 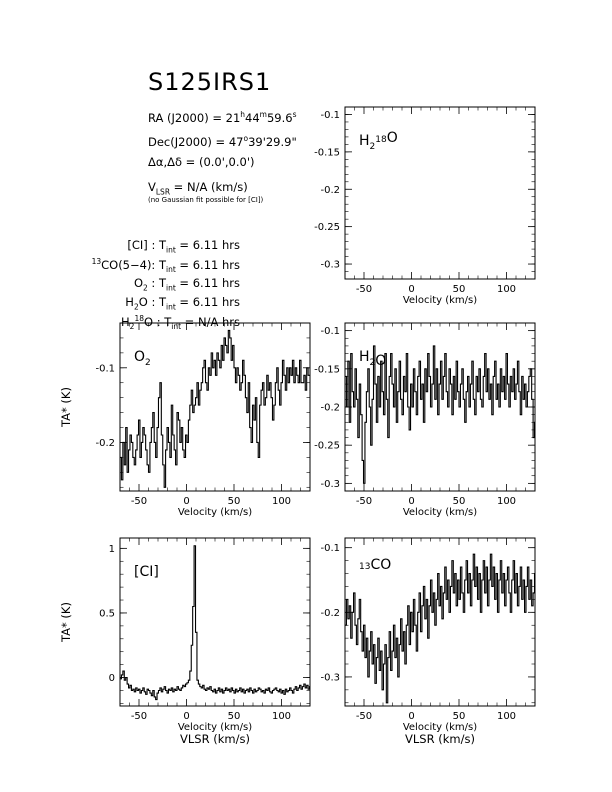 I want to click on vlsr-v: V, so click(x=152, y=187).